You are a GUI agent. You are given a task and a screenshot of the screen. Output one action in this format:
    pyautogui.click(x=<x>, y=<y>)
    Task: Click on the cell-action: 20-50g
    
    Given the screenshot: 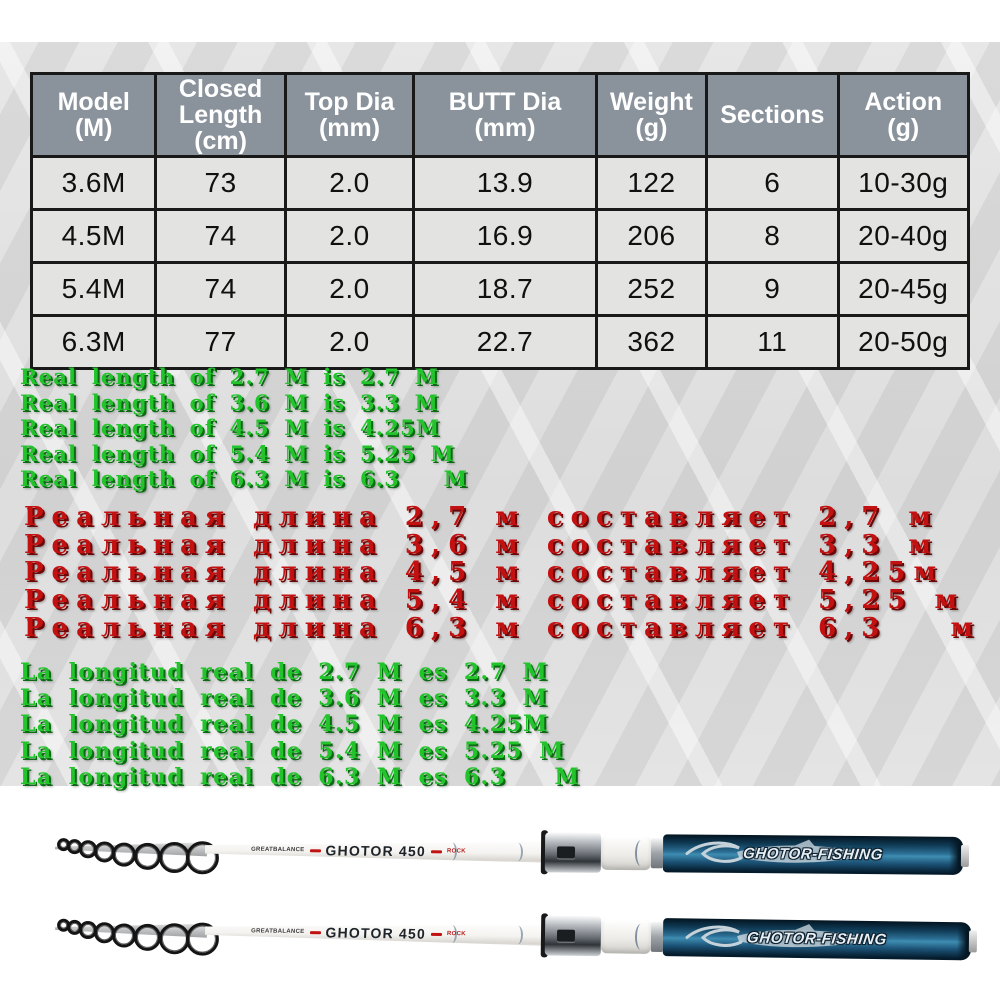 What is the action you would take?
    pyautogui.click(x=903, y=342)
    